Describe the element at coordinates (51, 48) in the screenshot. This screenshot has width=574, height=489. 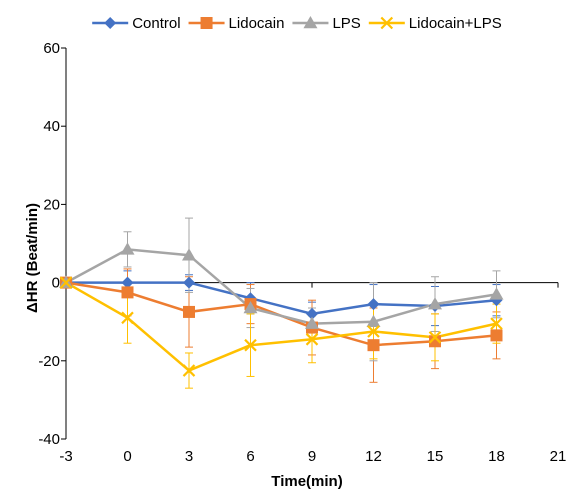
I see `y-tick-label: 60` at that location.